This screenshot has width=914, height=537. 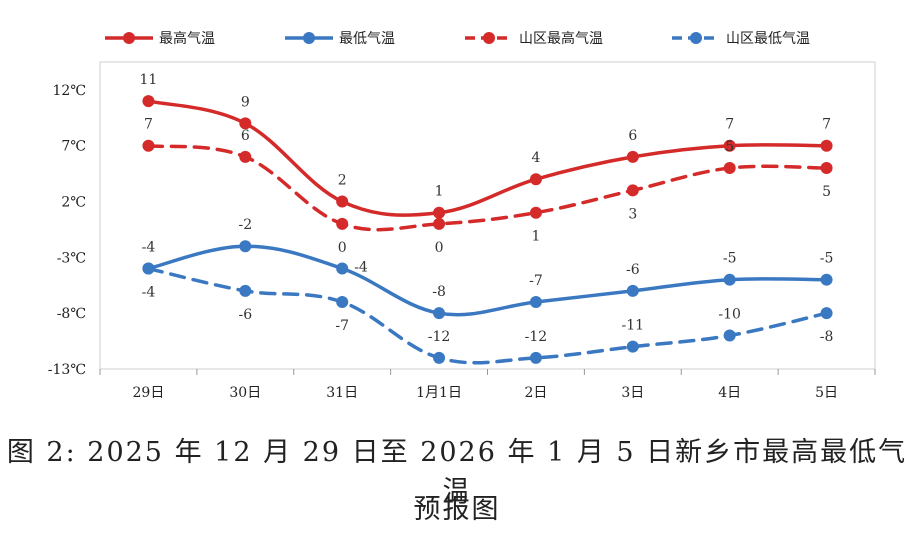 What do you see at coordinates (439, 393) in the screenshot?
I see `x-tick-label: 1月1日` at bounding box center [439, 393].